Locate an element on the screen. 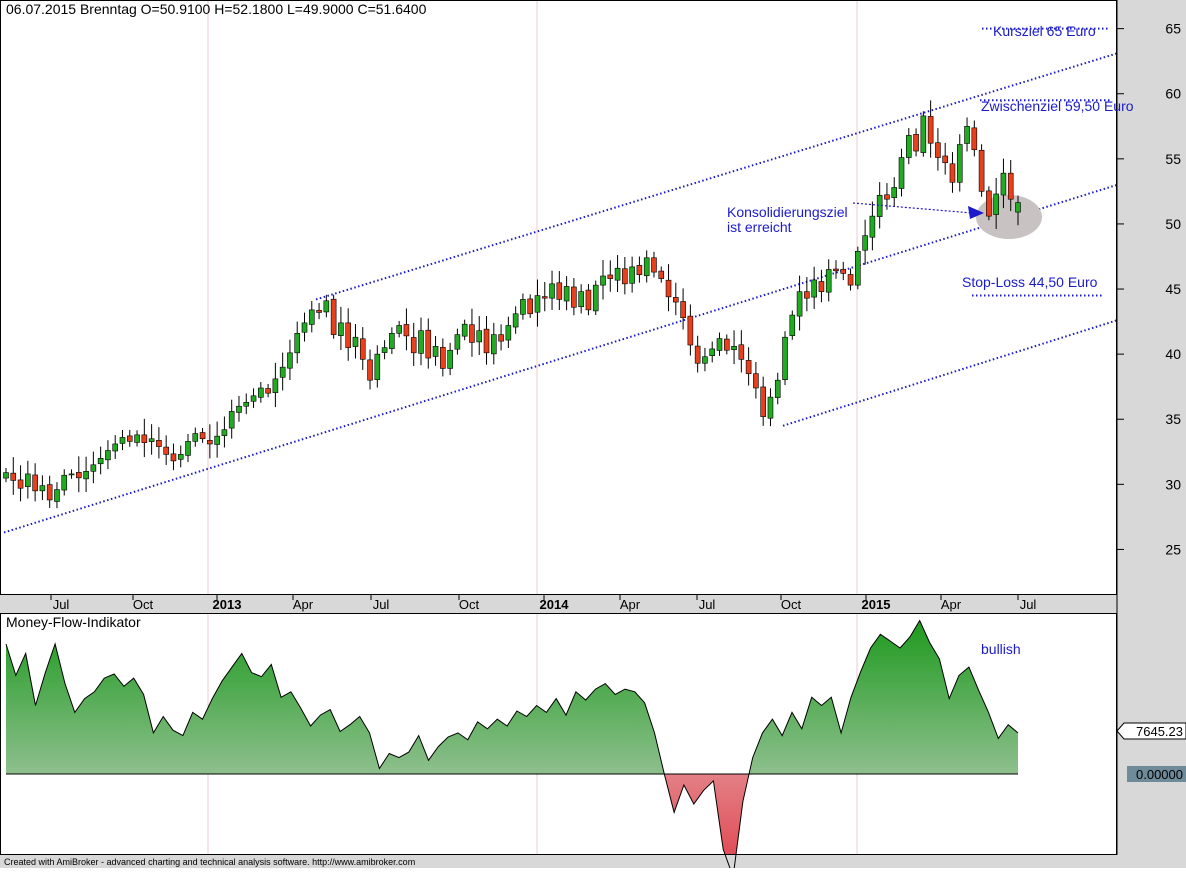 This screenshot has height=873, width=1186. price-axis-panel is located at coordinates (1151, 427).